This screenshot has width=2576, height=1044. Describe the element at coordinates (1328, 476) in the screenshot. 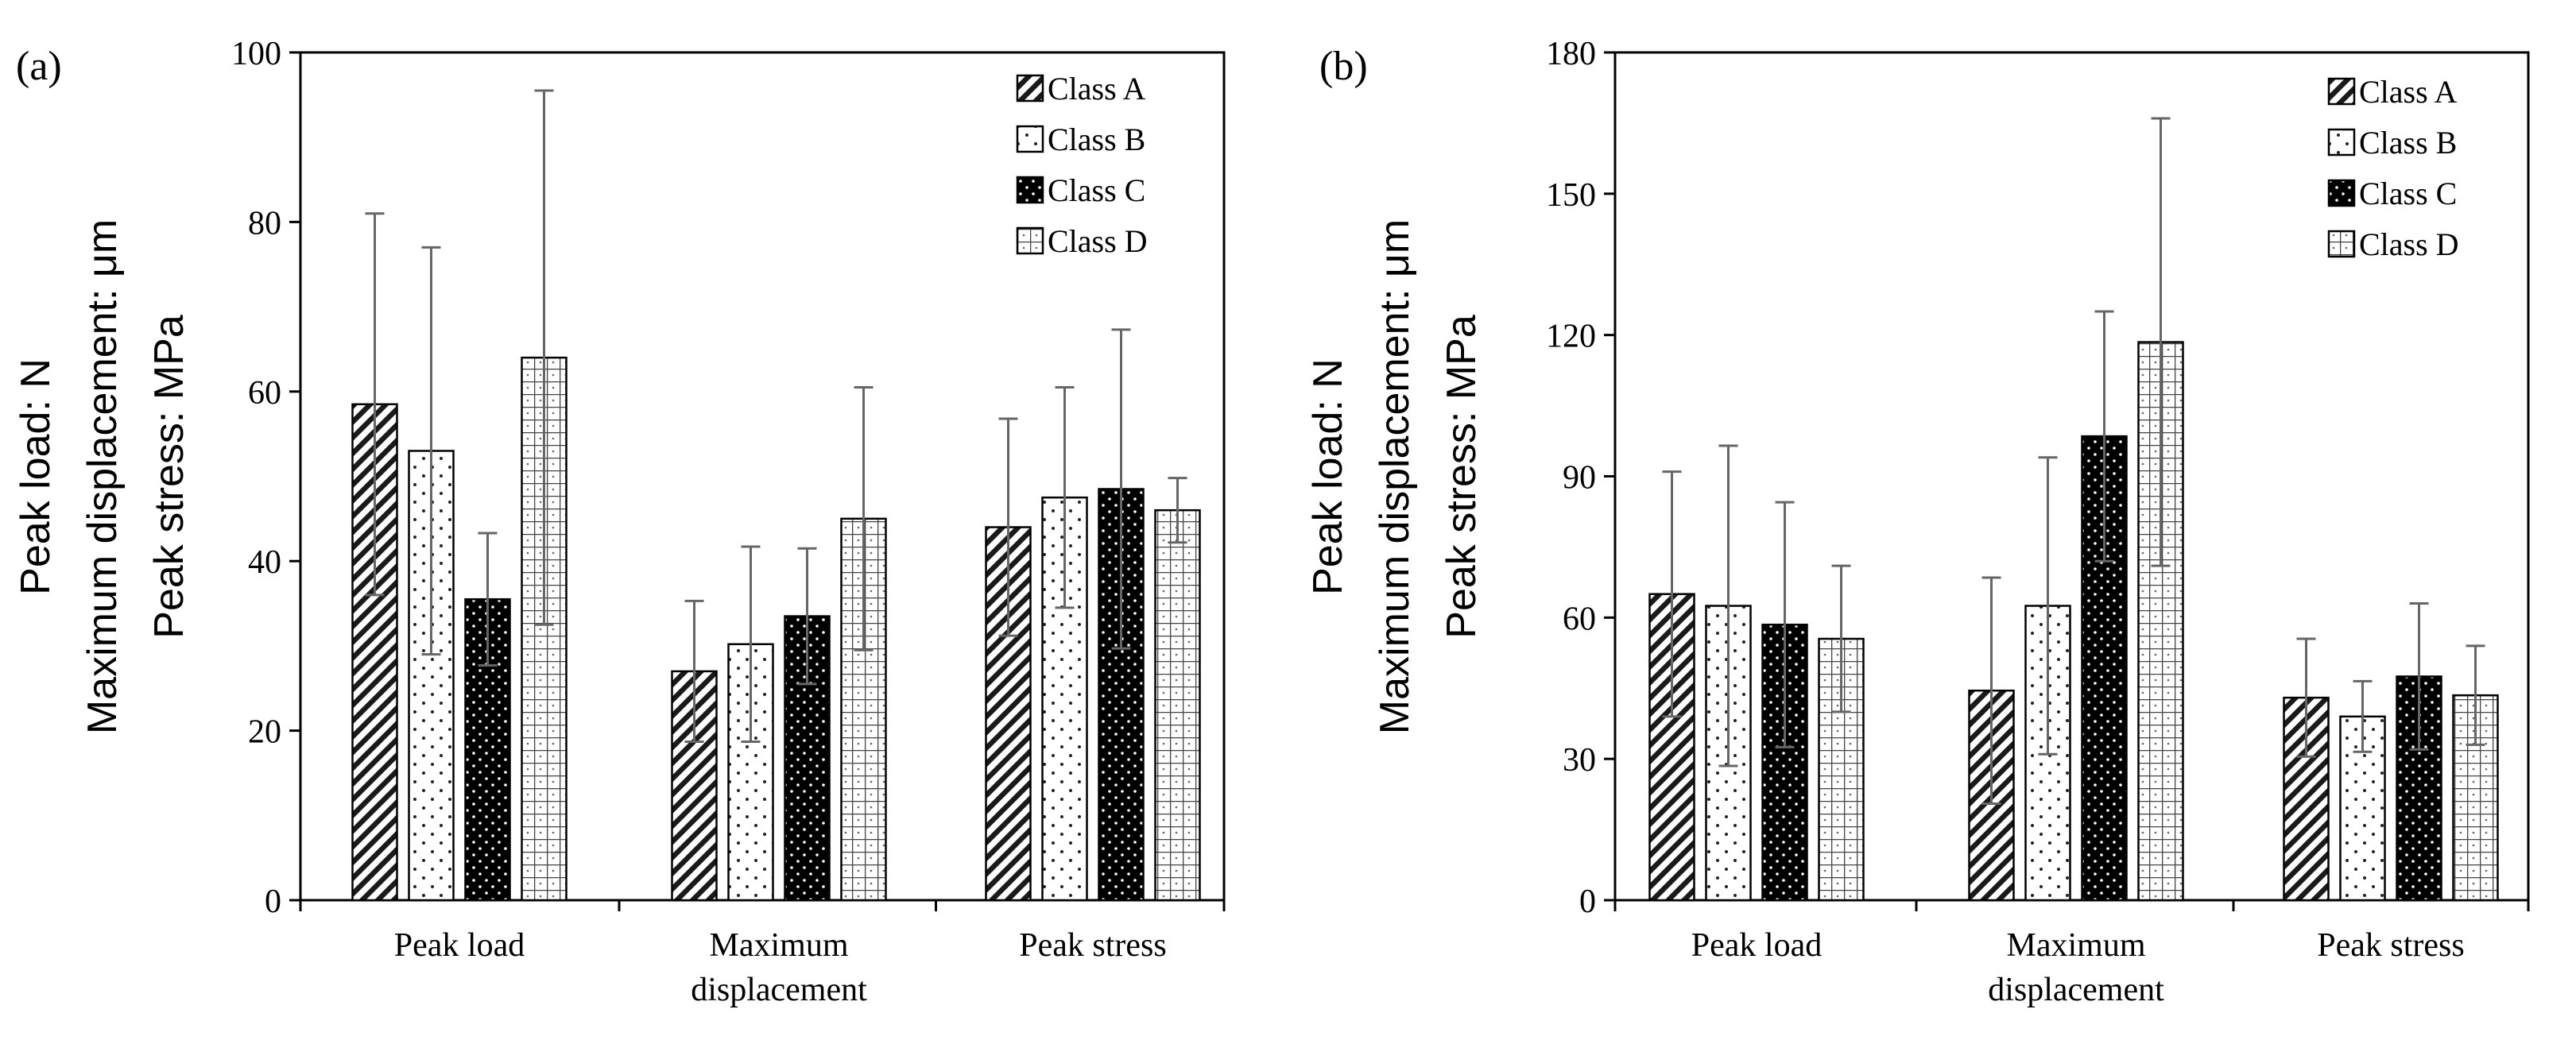

I see `panel-b-y-axis-label: Peak load: N` at that location.